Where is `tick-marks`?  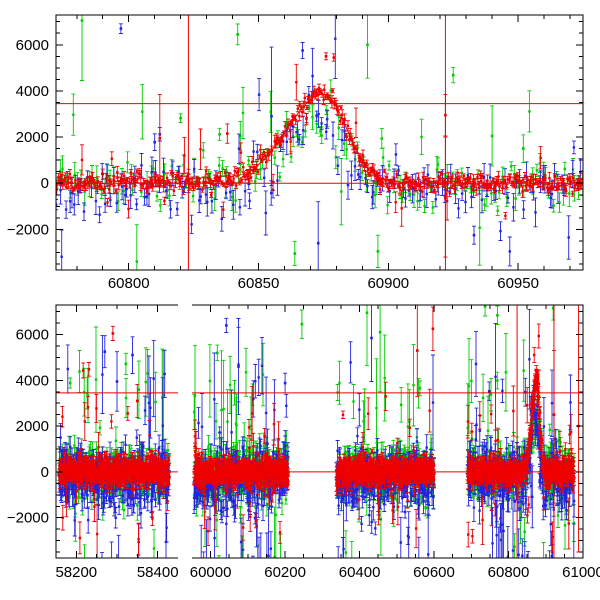 tick-marks is located at coordinates (107, 431).